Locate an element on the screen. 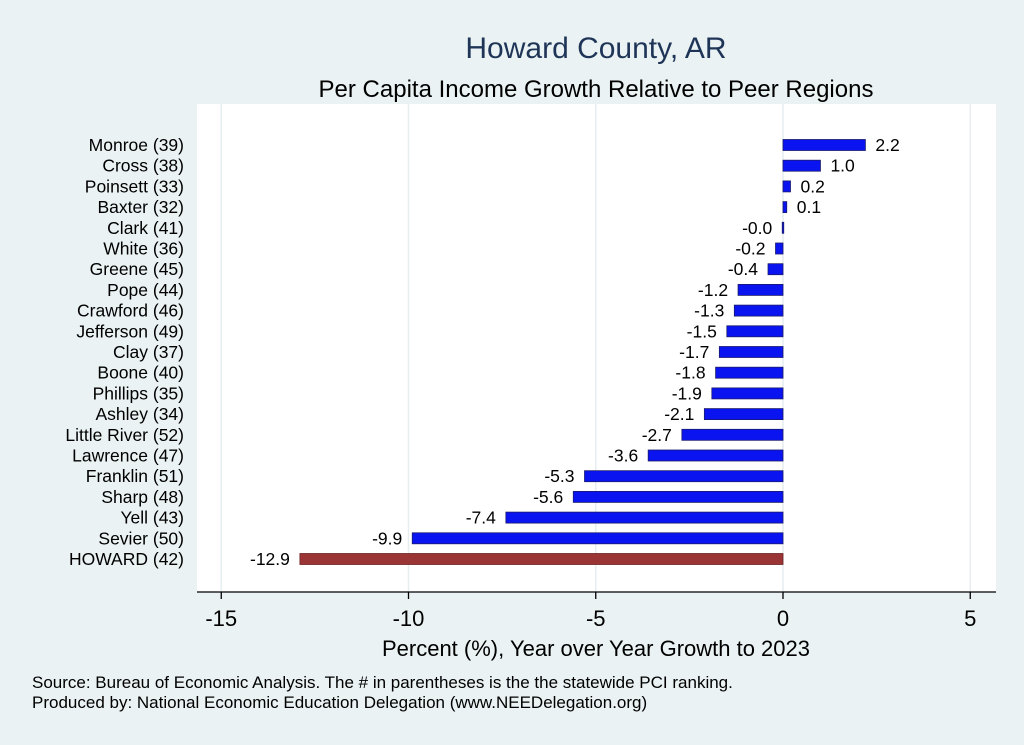  category-label: Phillips (35) is located at coordinates (138, 393).